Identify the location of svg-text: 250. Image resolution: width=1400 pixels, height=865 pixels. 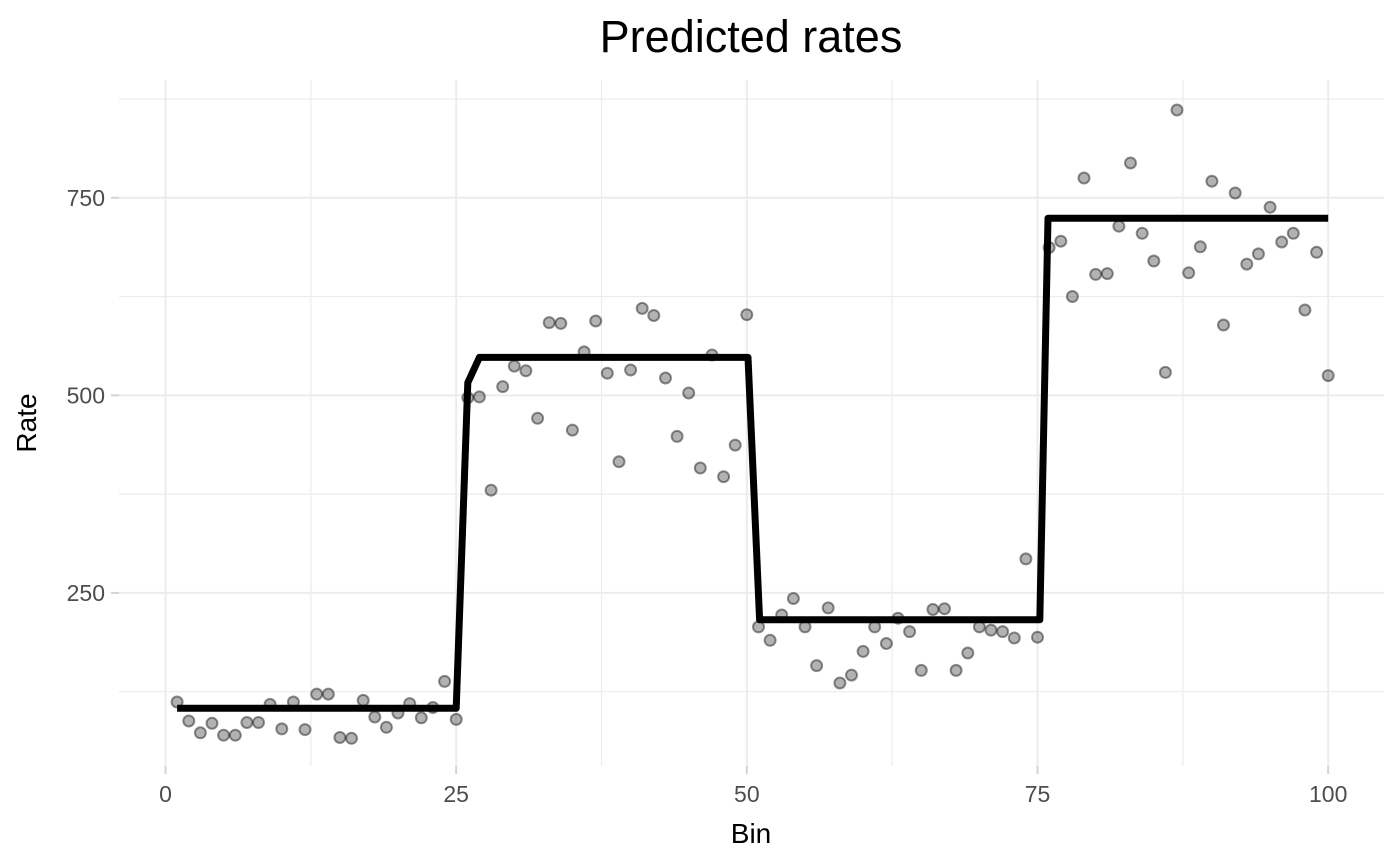
(86, 593).